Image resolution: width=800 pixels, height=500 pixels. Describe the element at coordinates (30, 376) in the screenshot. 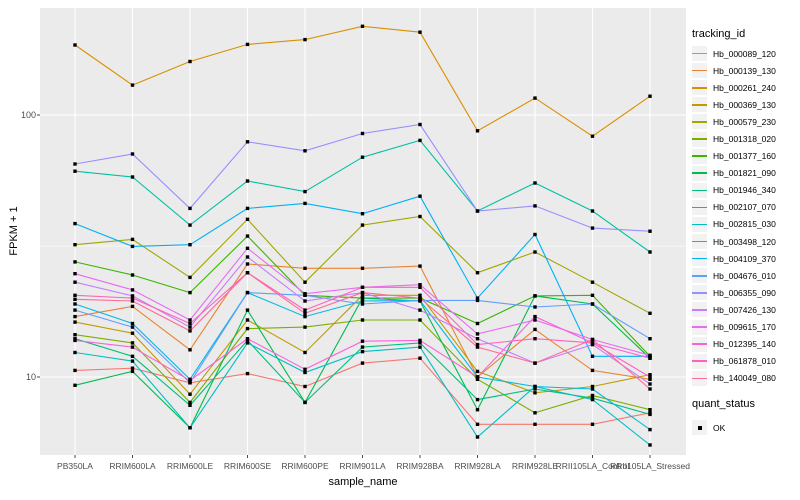

I see `y-tick-label: 10` at that location.